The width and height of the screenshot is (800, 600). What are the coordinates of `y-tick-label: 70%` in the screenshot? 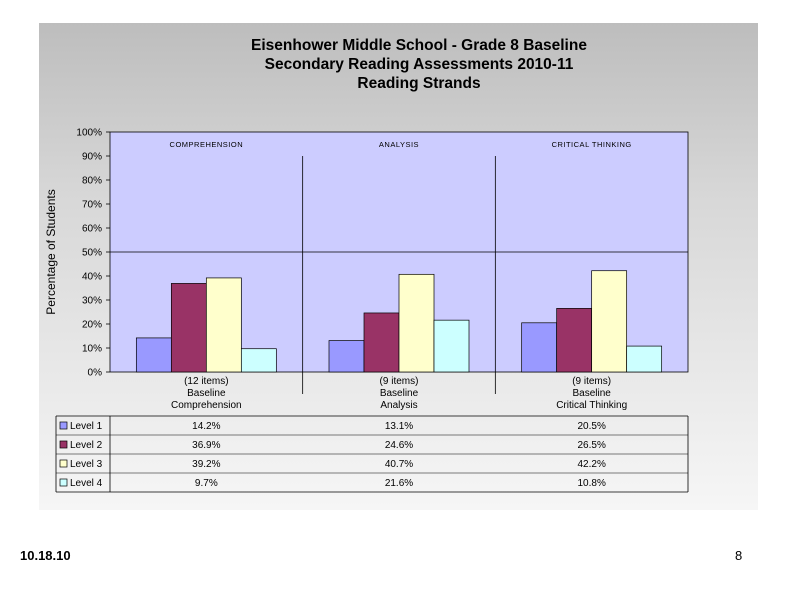 It's located at (92, 205).